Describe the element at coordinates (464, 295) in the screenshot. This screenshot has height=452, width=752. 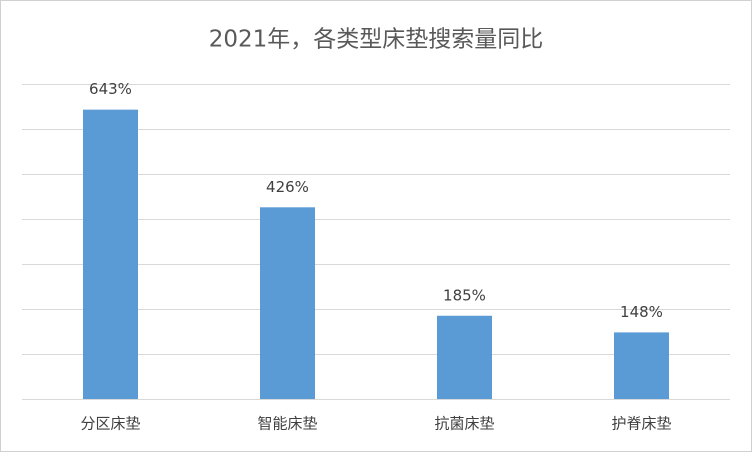
I see `data-label: 185%` at that location.